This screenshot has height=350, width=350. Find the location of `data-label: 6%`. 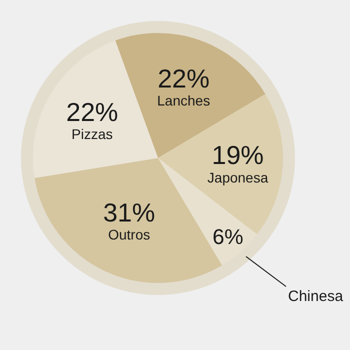

data-label: 6% is located at coordinates (228, 237).